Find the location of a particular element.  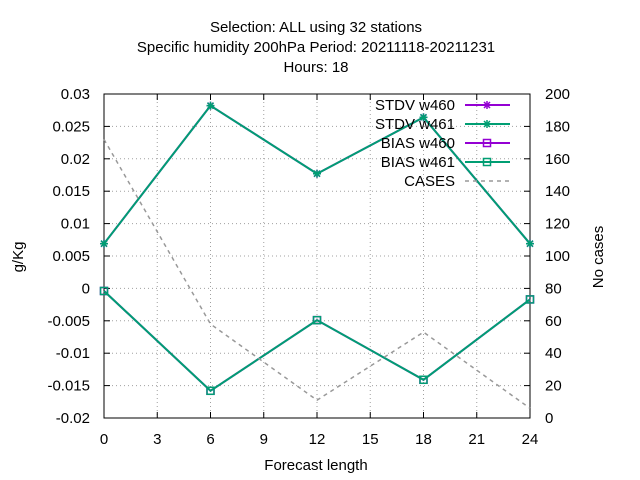

y2-tick-label: 100 is located at coordinates (557, 256).